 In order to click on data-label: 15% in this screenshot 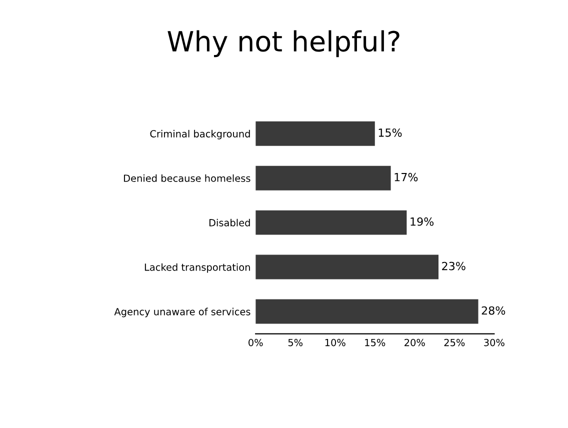, I will do `click(390, 132)`.